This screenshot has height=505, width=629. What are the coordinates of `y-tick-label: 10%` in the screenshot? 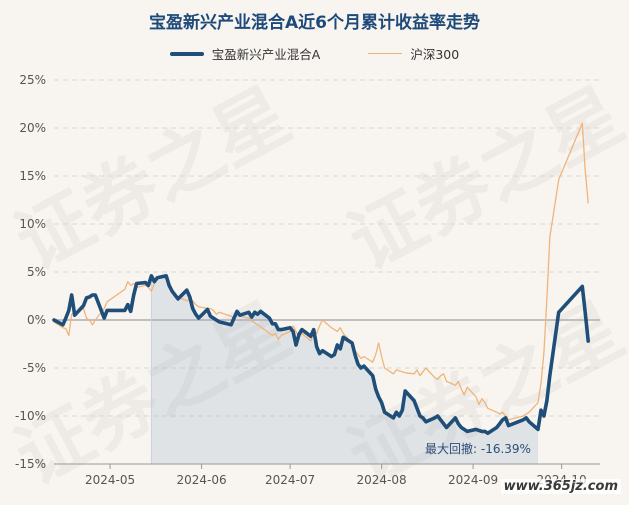 It's located at (32, 224).